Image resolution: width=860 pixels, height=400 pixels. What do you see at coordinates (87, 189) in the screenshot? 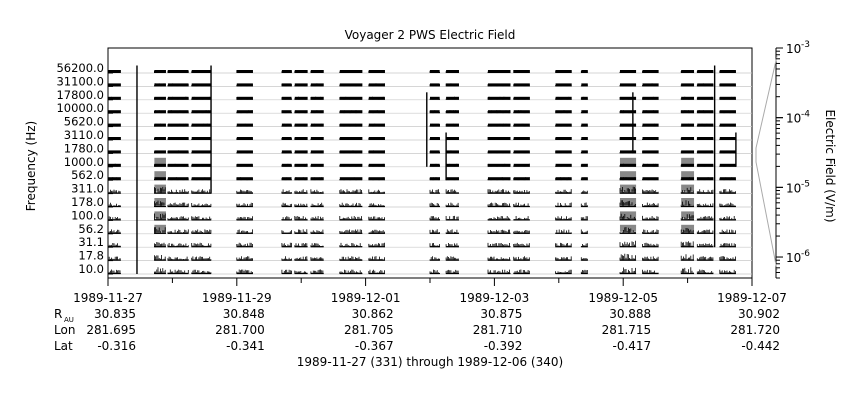
I see `y-tick-label: 311.0` at bounding box center [87, 189].